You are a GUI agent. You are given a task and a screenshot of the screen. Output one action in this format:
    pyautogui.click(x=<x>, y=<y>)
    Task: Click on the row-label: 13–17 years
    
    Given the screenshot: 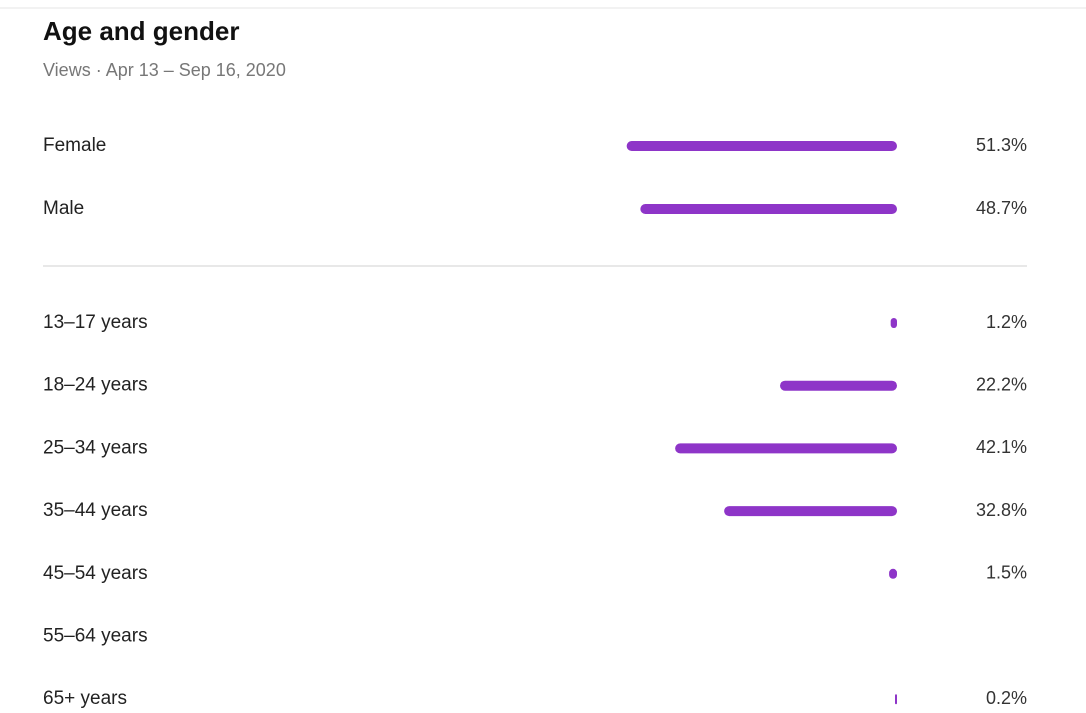 What is the action you would take?
    pyautogui.click(x=95, y=322)
    